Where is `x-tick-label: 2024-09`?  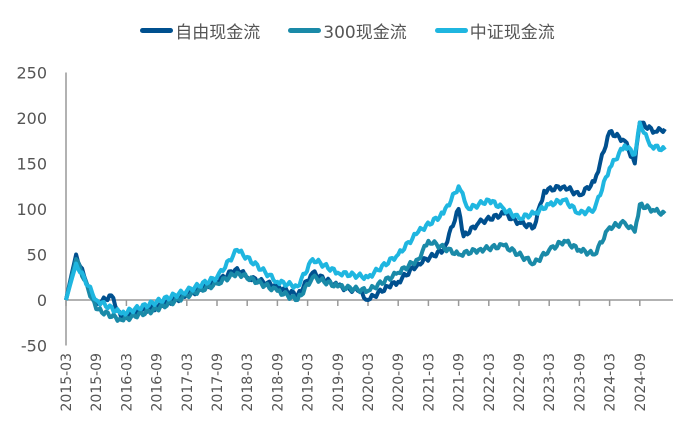
x-tick-label: 2024-09 is located at coordinates (641, 382).